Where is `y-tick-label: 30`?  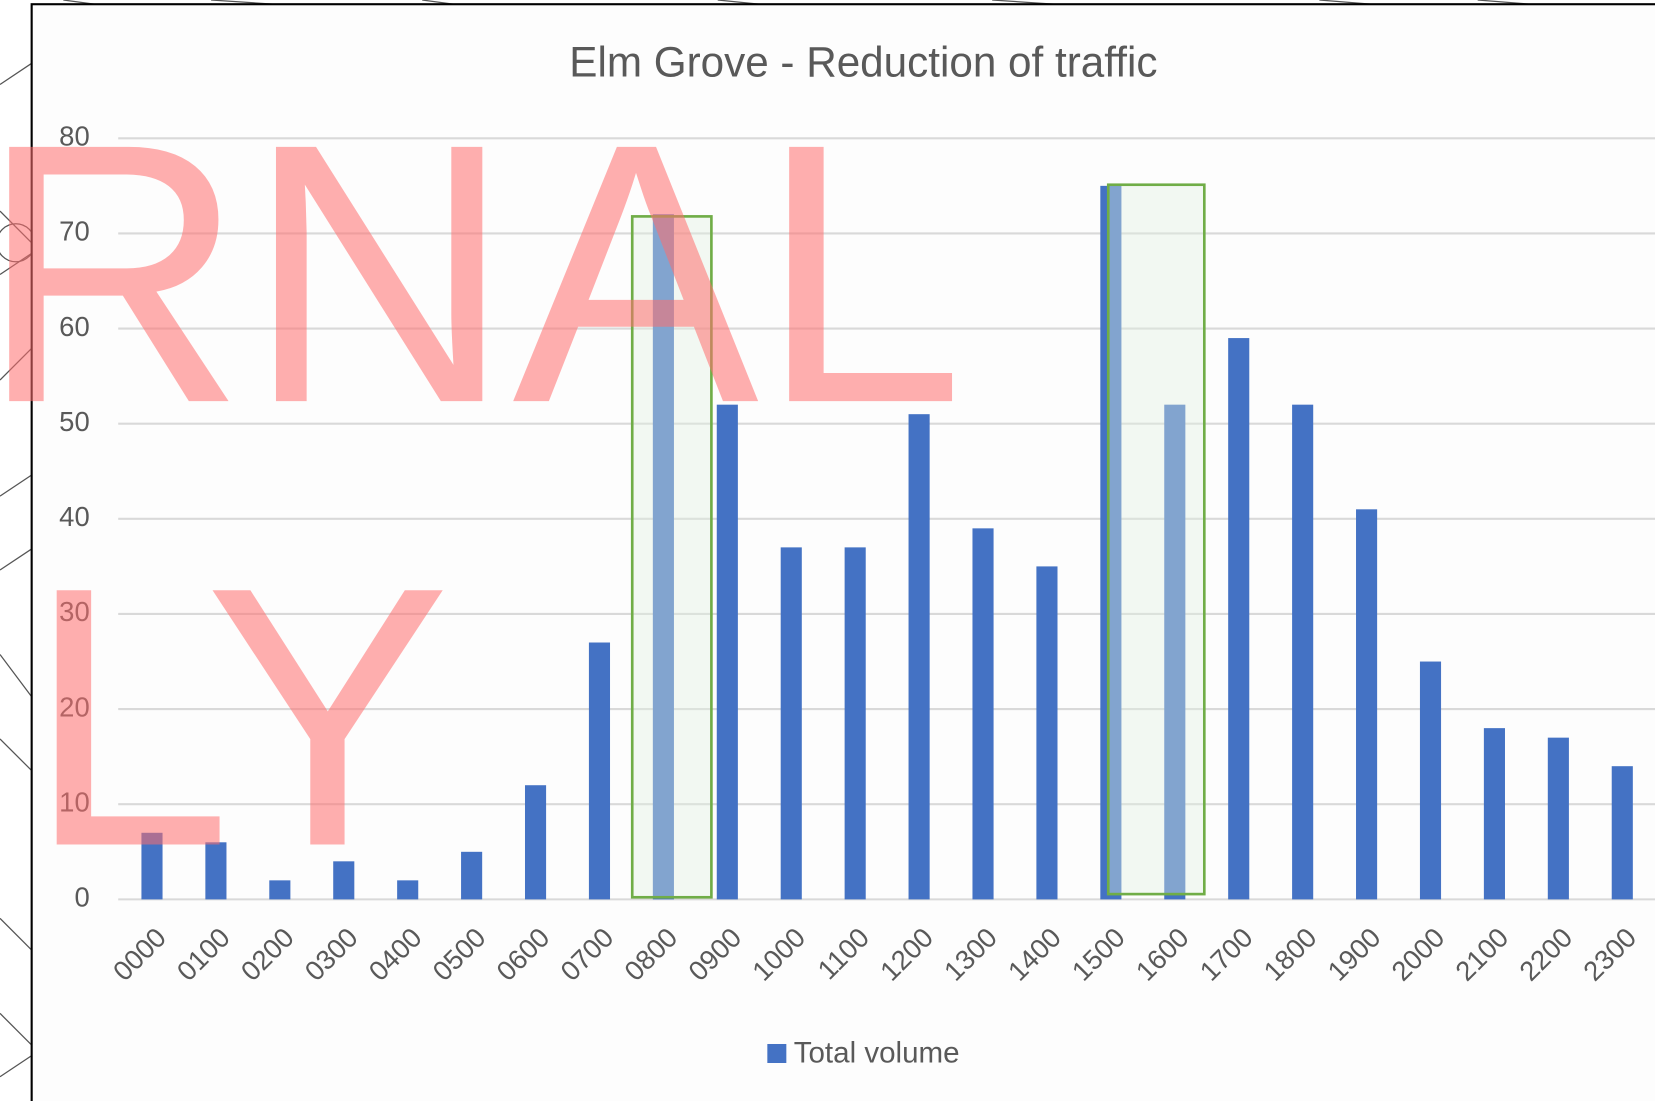 y-tick-label: 30 is located at coordinates (74, 611).